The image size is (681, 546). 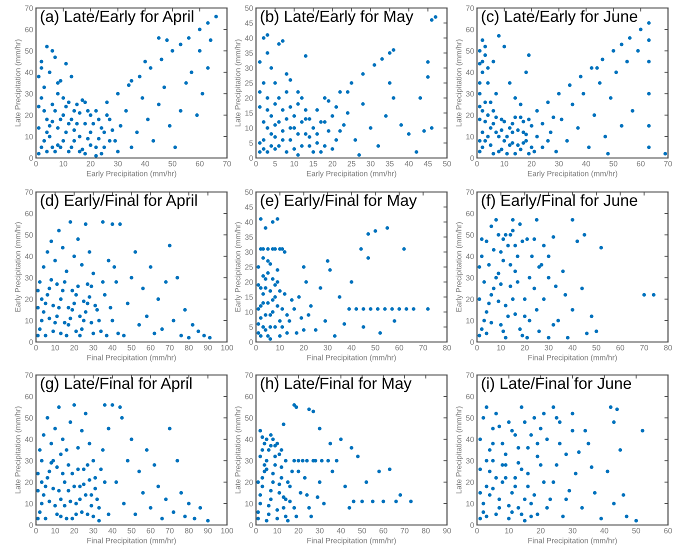 What do you see at coordinates (117, 18) in the screenshot?
I see `chart-title: (a) Late/Early for April` at bounding box center [117, 18].